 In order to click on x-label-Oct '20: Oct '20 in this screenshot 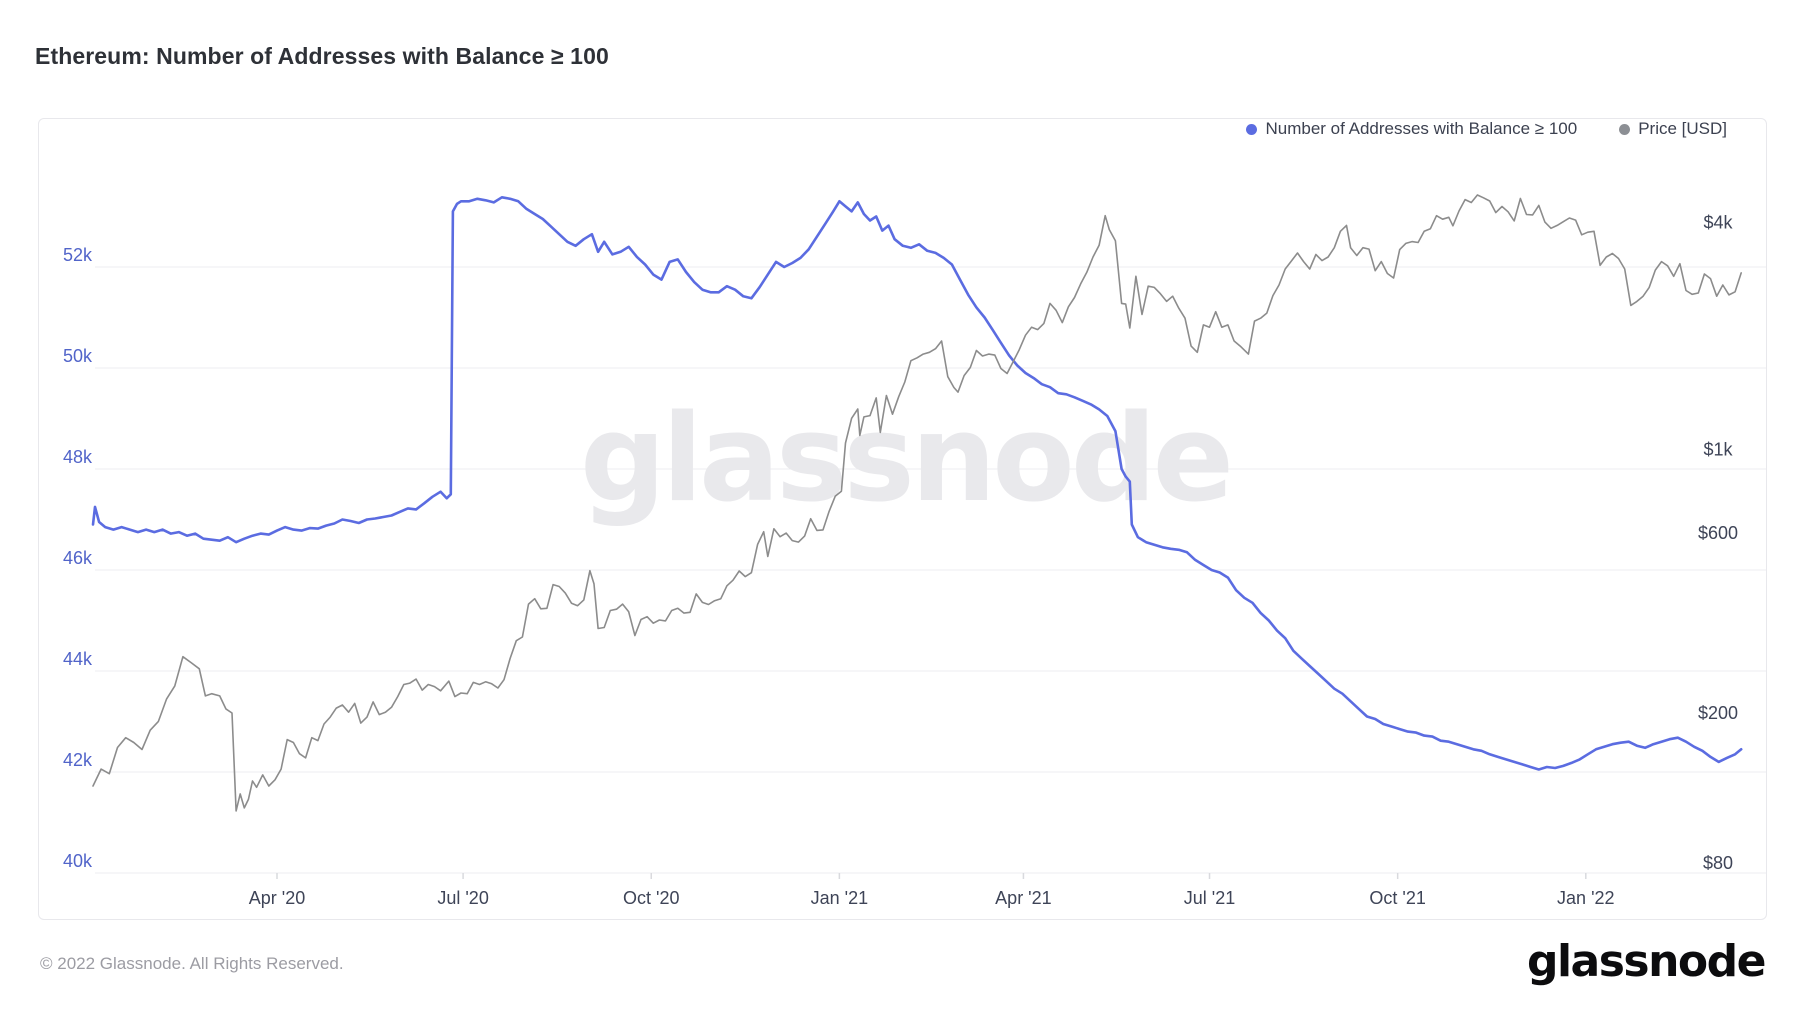, I will do `click(651, 898)`.